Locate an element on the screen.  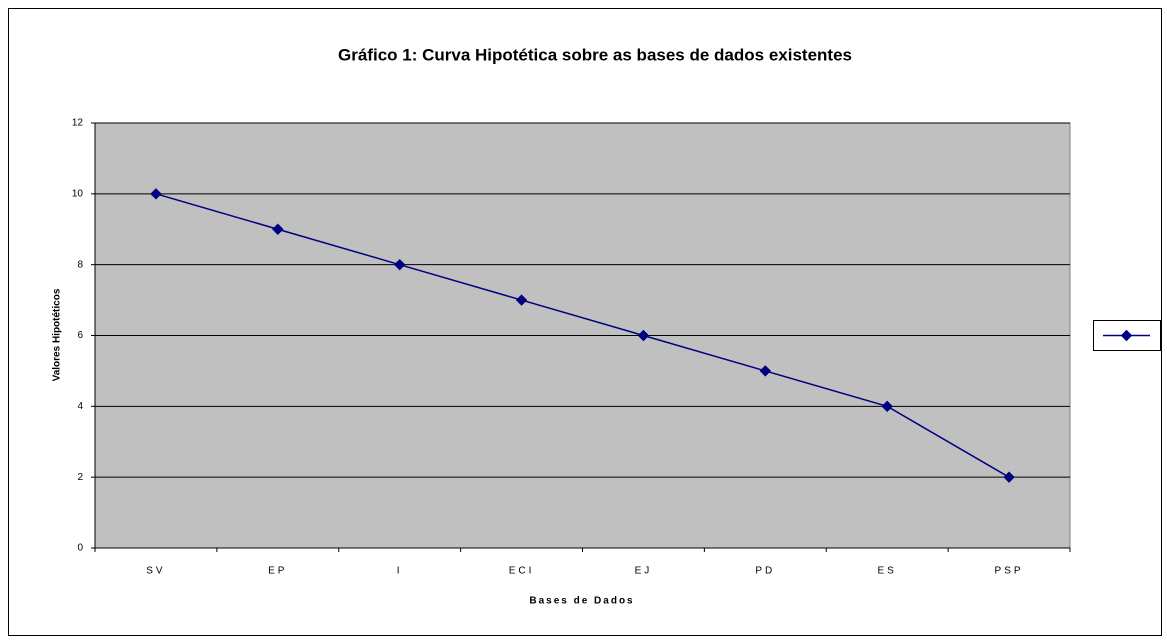
x-tick-label: ES is located at coordinates (887, 571).